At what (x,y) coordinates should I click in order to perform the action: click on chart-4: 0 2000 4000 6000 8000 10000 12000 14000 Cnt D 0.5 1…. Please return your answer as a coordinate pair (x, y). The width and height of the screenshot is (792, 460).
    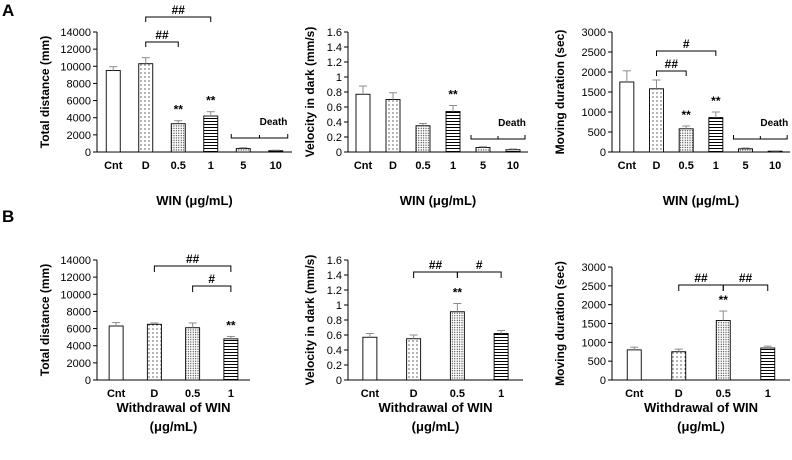
    Looking at the image, I should click on (144, 343).